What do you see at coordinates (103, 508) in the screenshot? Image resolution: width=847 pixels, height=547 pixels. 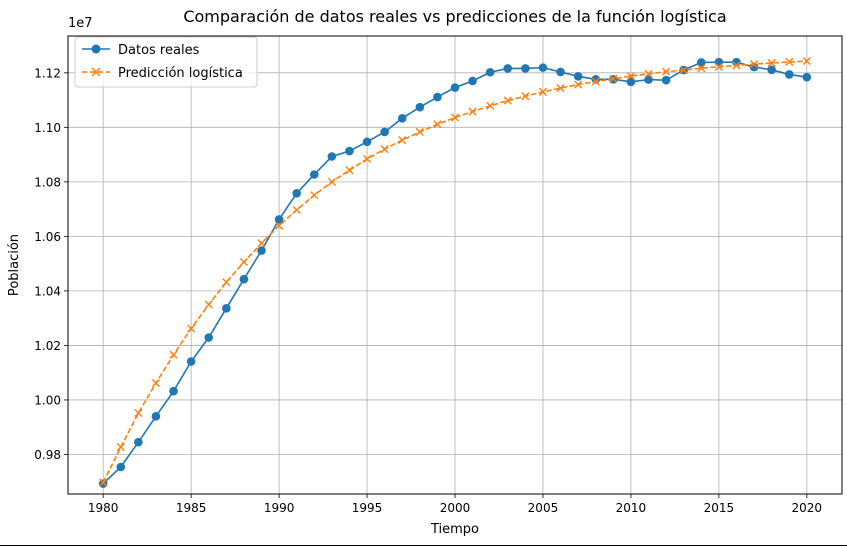 I see `x-tick-label: 1980` at bounding box center [103, 508].